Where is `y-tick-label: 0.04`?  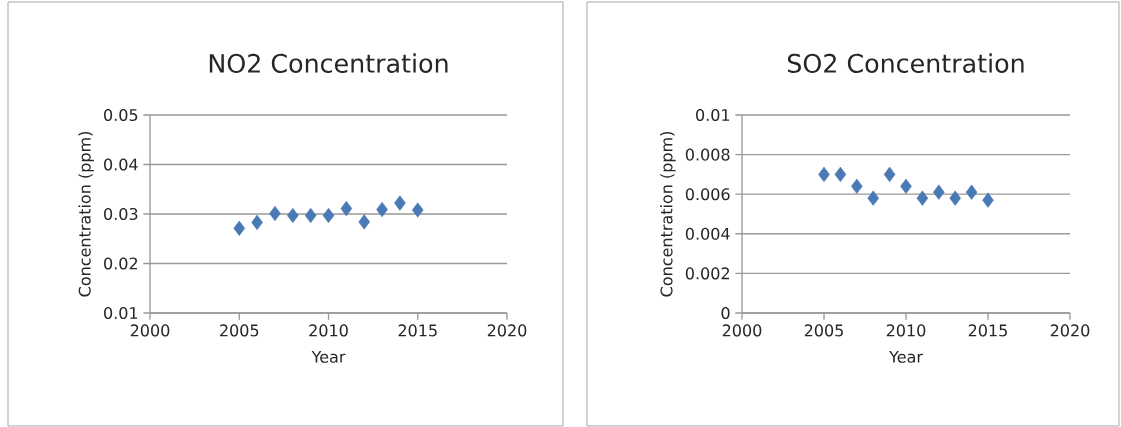 y-tick-label: 0.04 is located at coordinates (121, 164).